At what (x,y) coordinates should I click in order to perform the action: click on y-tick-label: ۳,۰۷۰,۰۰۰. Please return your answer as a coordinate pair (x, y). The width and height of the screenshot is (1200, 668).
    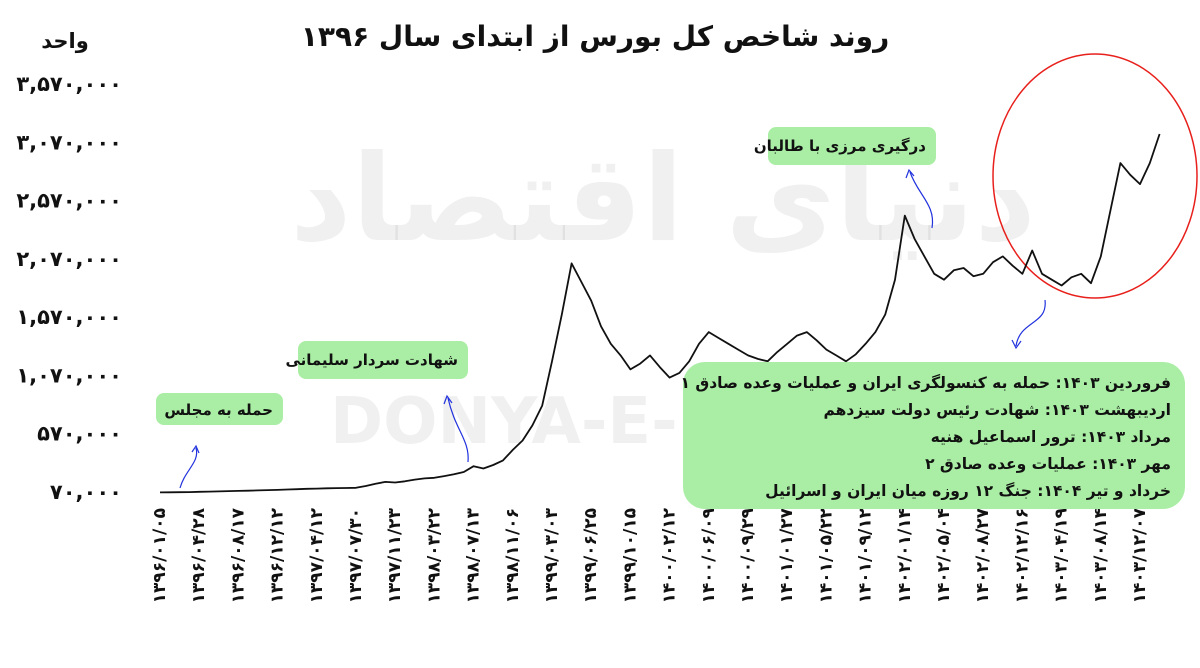
    Looking at the image, I should click on (69, 142).